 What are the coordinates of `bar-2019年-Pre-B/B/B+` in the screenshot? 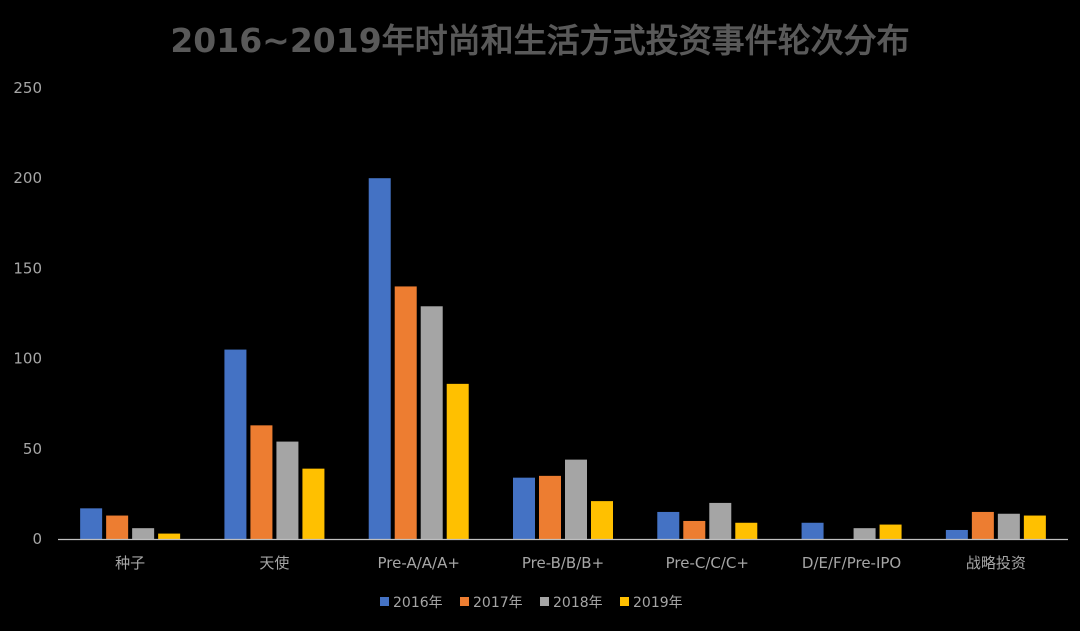 It's located at (602, 520).